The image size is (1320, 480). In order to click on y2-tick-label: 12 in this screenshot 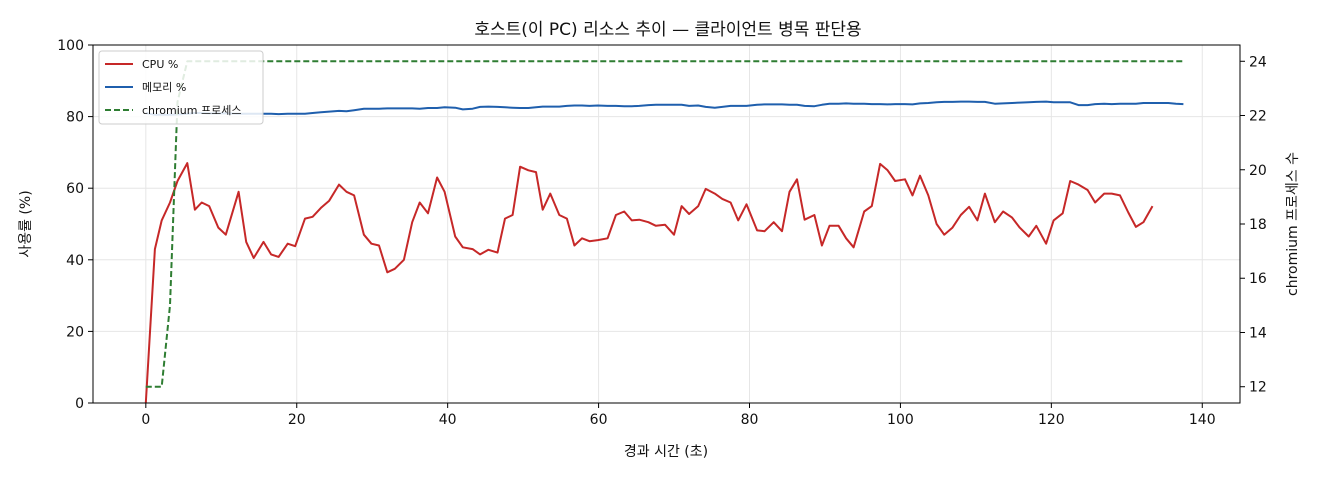, I will do `click(1258, 388)`.